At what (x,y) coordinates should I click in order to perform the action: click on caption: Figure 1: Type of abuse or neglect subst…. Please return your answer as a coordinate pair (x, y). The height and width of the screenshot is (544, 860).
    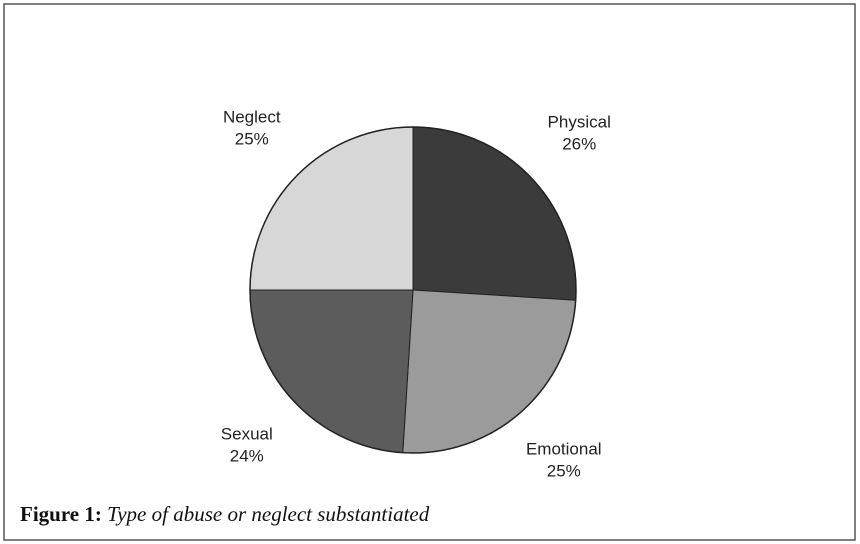
    Looking at the image, I should click on (225, 514).